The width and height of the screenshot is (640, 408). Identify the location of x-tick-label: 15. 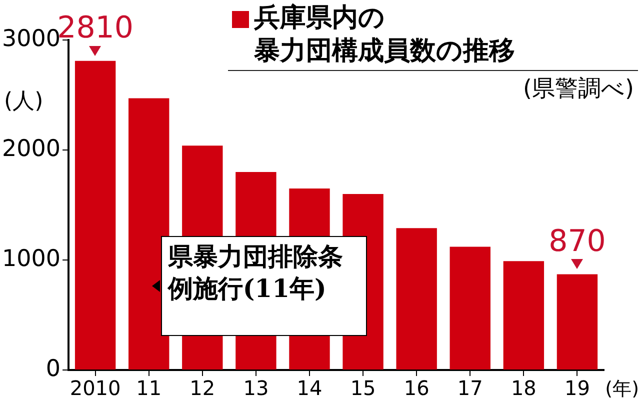
(363, 388).